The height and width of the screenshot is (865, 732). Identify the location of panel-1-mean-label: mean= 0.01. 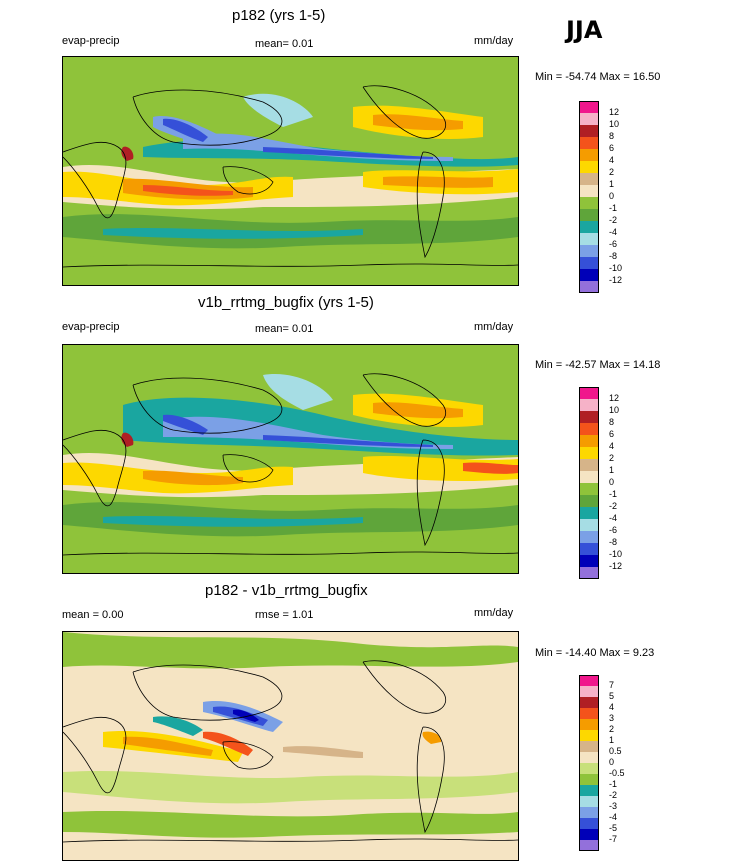
(284, 44).